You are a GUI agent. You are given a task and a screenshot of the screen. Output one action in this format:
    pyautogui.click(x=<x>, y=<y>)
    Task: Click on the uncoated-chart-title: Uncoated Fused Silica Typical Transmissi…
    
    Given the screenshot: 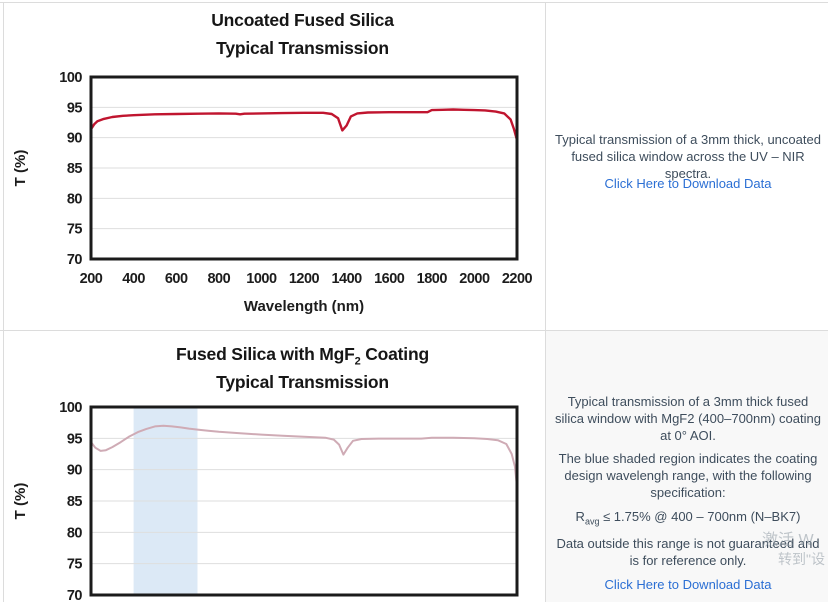 What is the action you would take?
    pyautogui.click(x=302, y=34)
    